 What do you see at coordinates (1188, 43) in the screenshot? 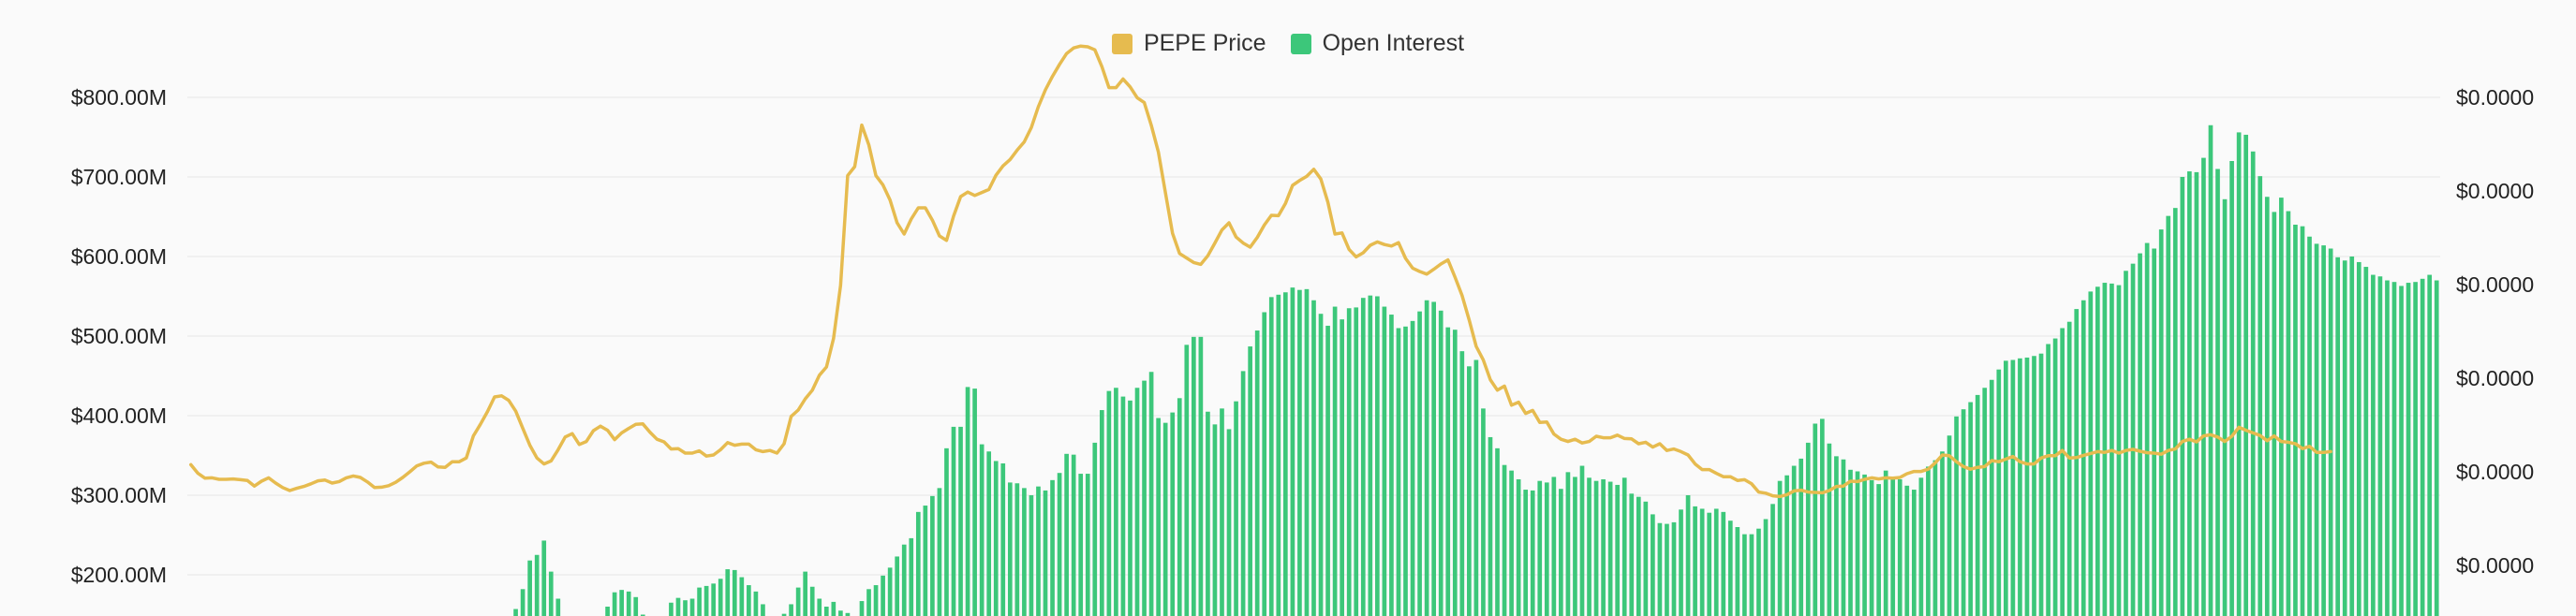
I see `legend-item-price: PEPE Price` at bounding box center [1188, 43].